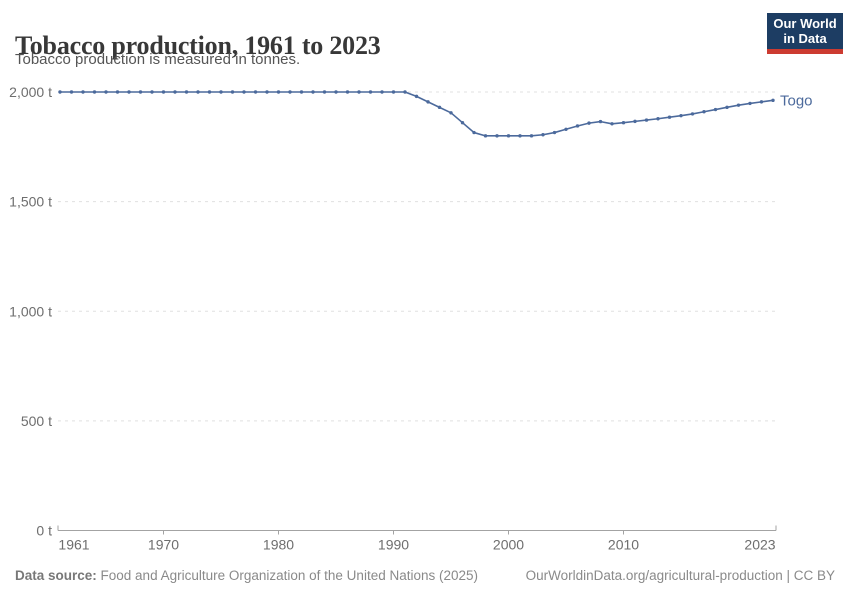 Image resolution: width=850 pixels, height=600 pixels. Describe the element at coordinates (566, 129) in the screenshot. I see `data-point-2005` at that location.